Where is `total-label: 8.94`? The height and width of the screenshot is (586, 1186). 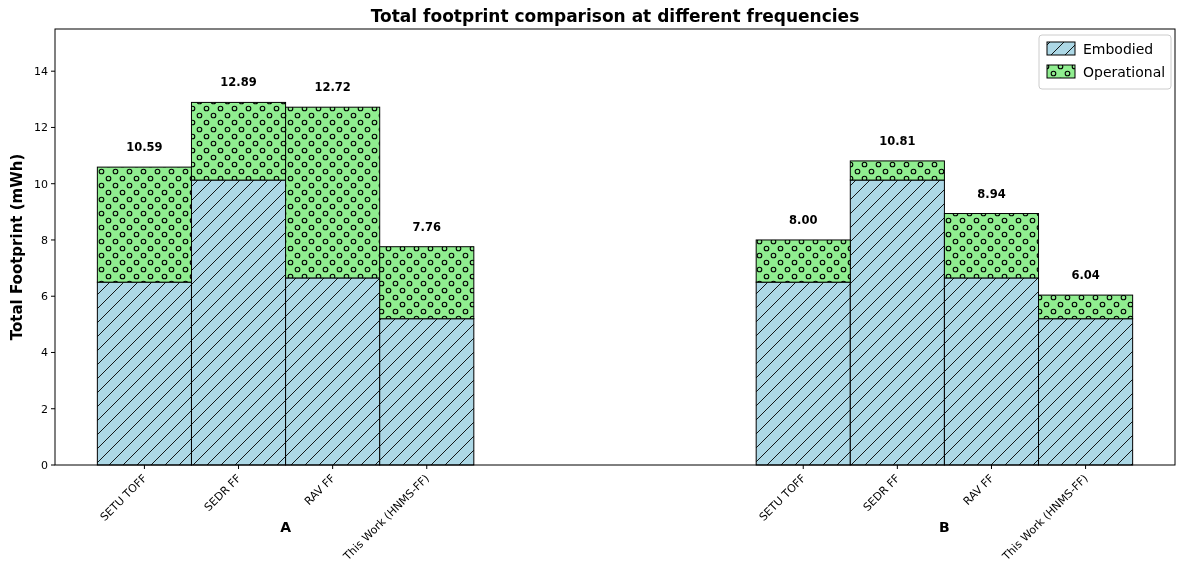
total-label: 8.94 is located at coordinates (991, 193).